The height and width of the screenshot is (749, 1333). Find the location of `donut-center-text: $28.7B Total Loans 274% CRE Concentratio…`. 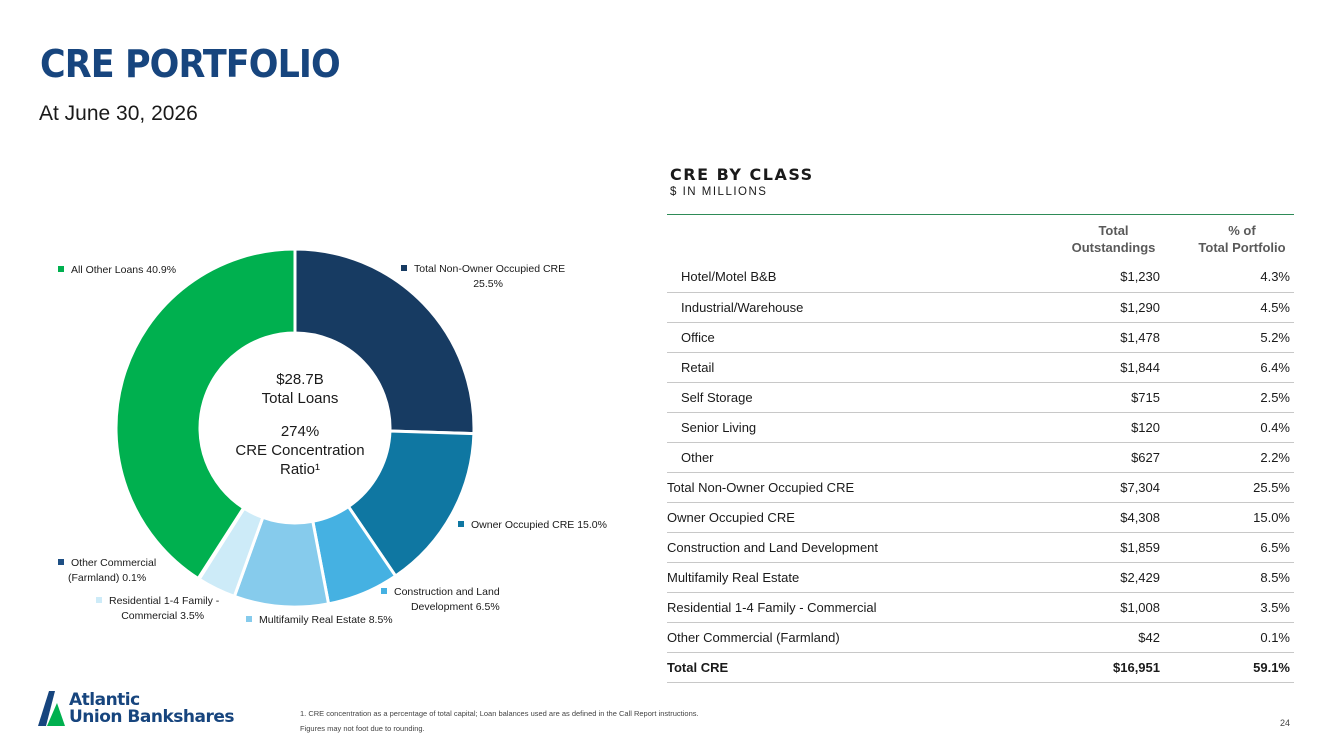

donut-center-text: $28.7B Total Loans 274% CRE Concentratio… is located at coordinates (300, 424).